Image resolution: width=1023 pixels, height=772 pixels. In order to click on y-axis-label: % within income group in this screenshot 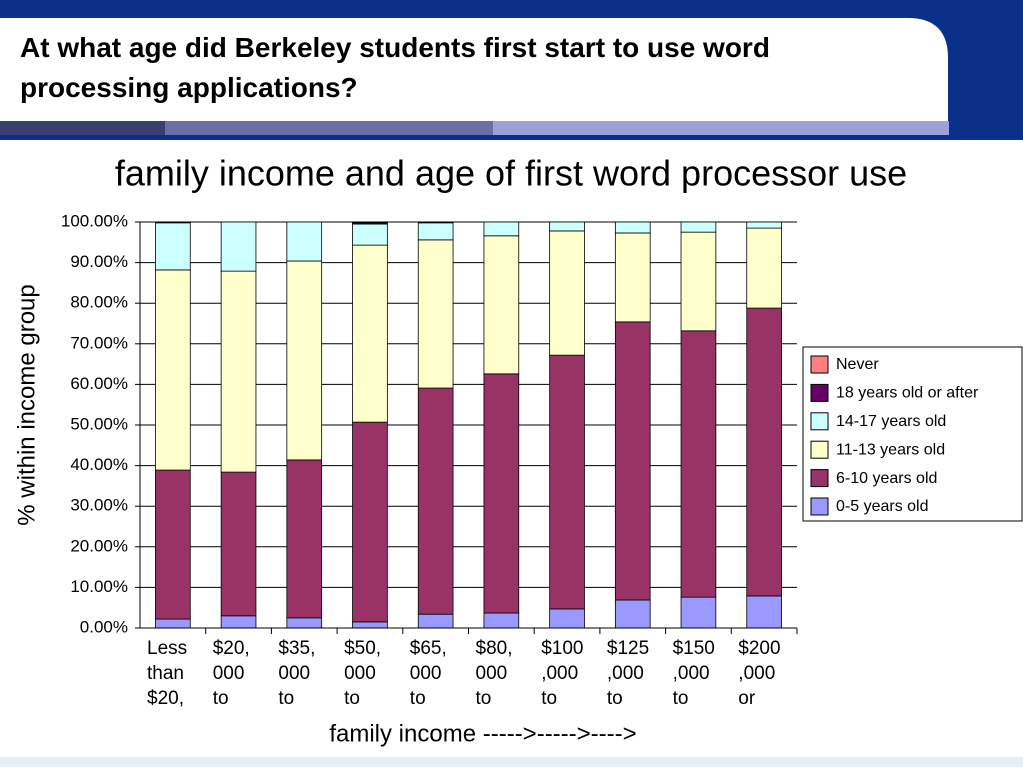, I will do `click(26, 404)`.